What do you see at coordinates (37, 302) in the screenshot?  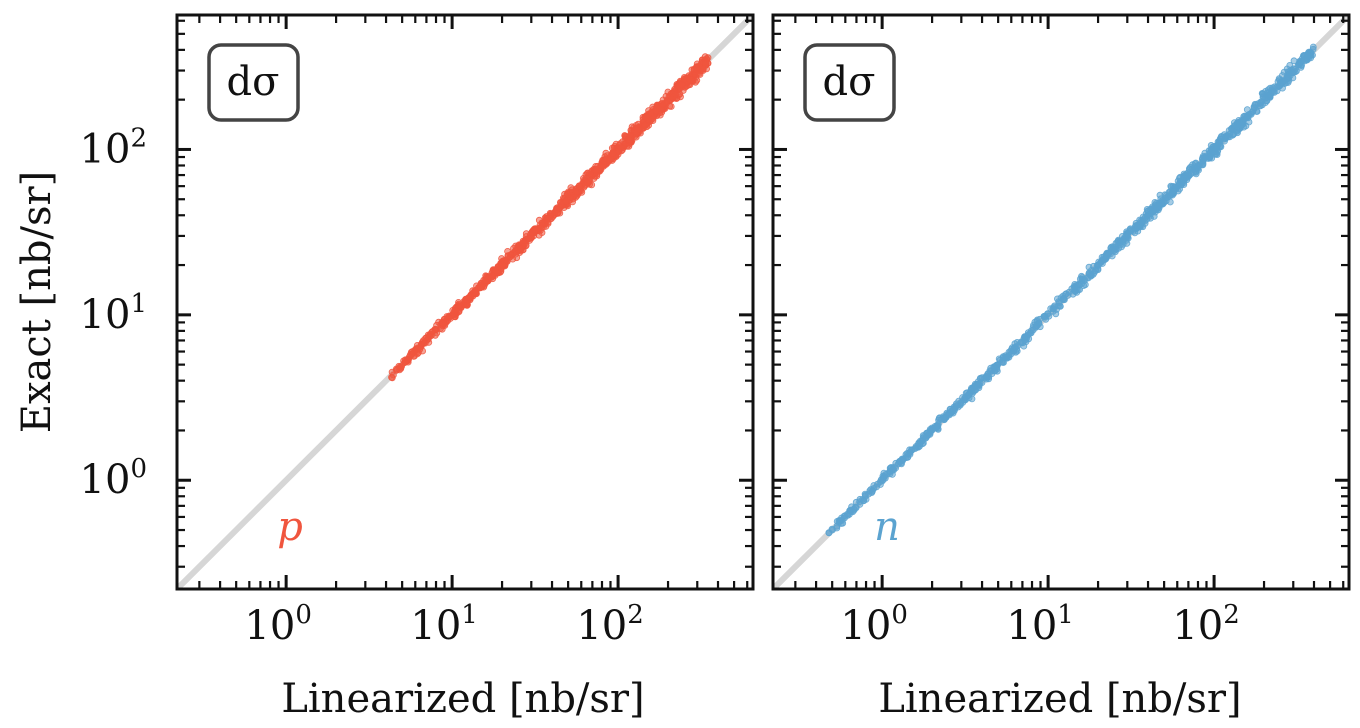 I see `y-axis-title: Exact [nb/sr]` at bounding box center [37, 302].